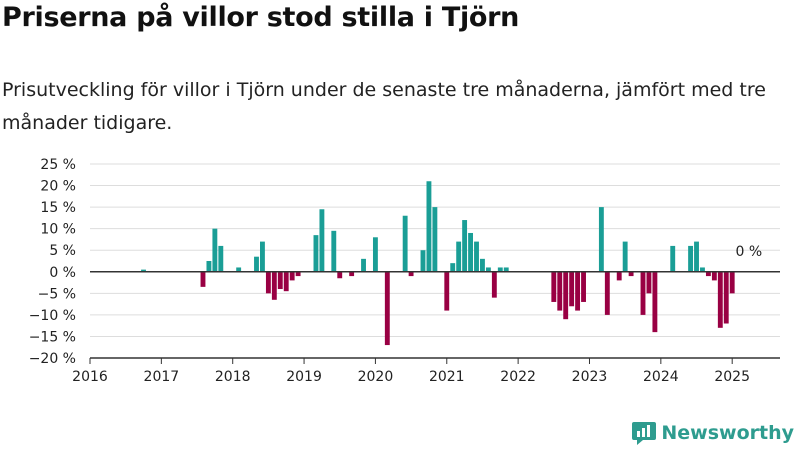 The width and height of the screenshot is (800, 450). I want to click on y-tick-label: −5 %, so click(57, 294).